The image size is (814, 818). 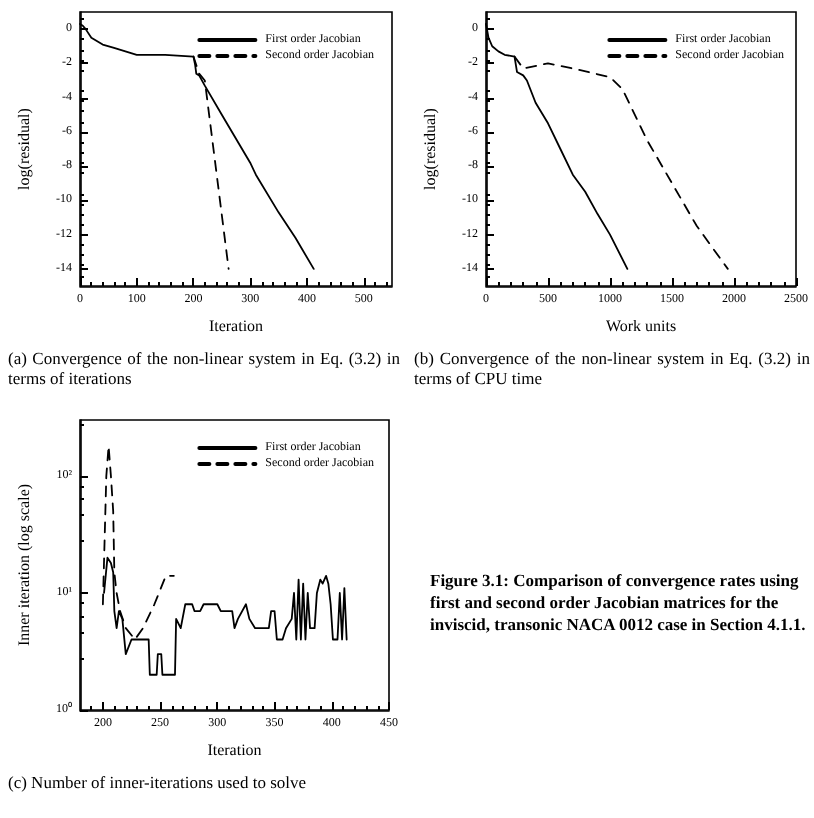 I want to click on caption: Figure 3.1: Comparison of convergence rates using first and second order Jacobian matrices for the inviscid, transonic NACA 0012 case in Section 4.1.1., so click(x=618, y=603).